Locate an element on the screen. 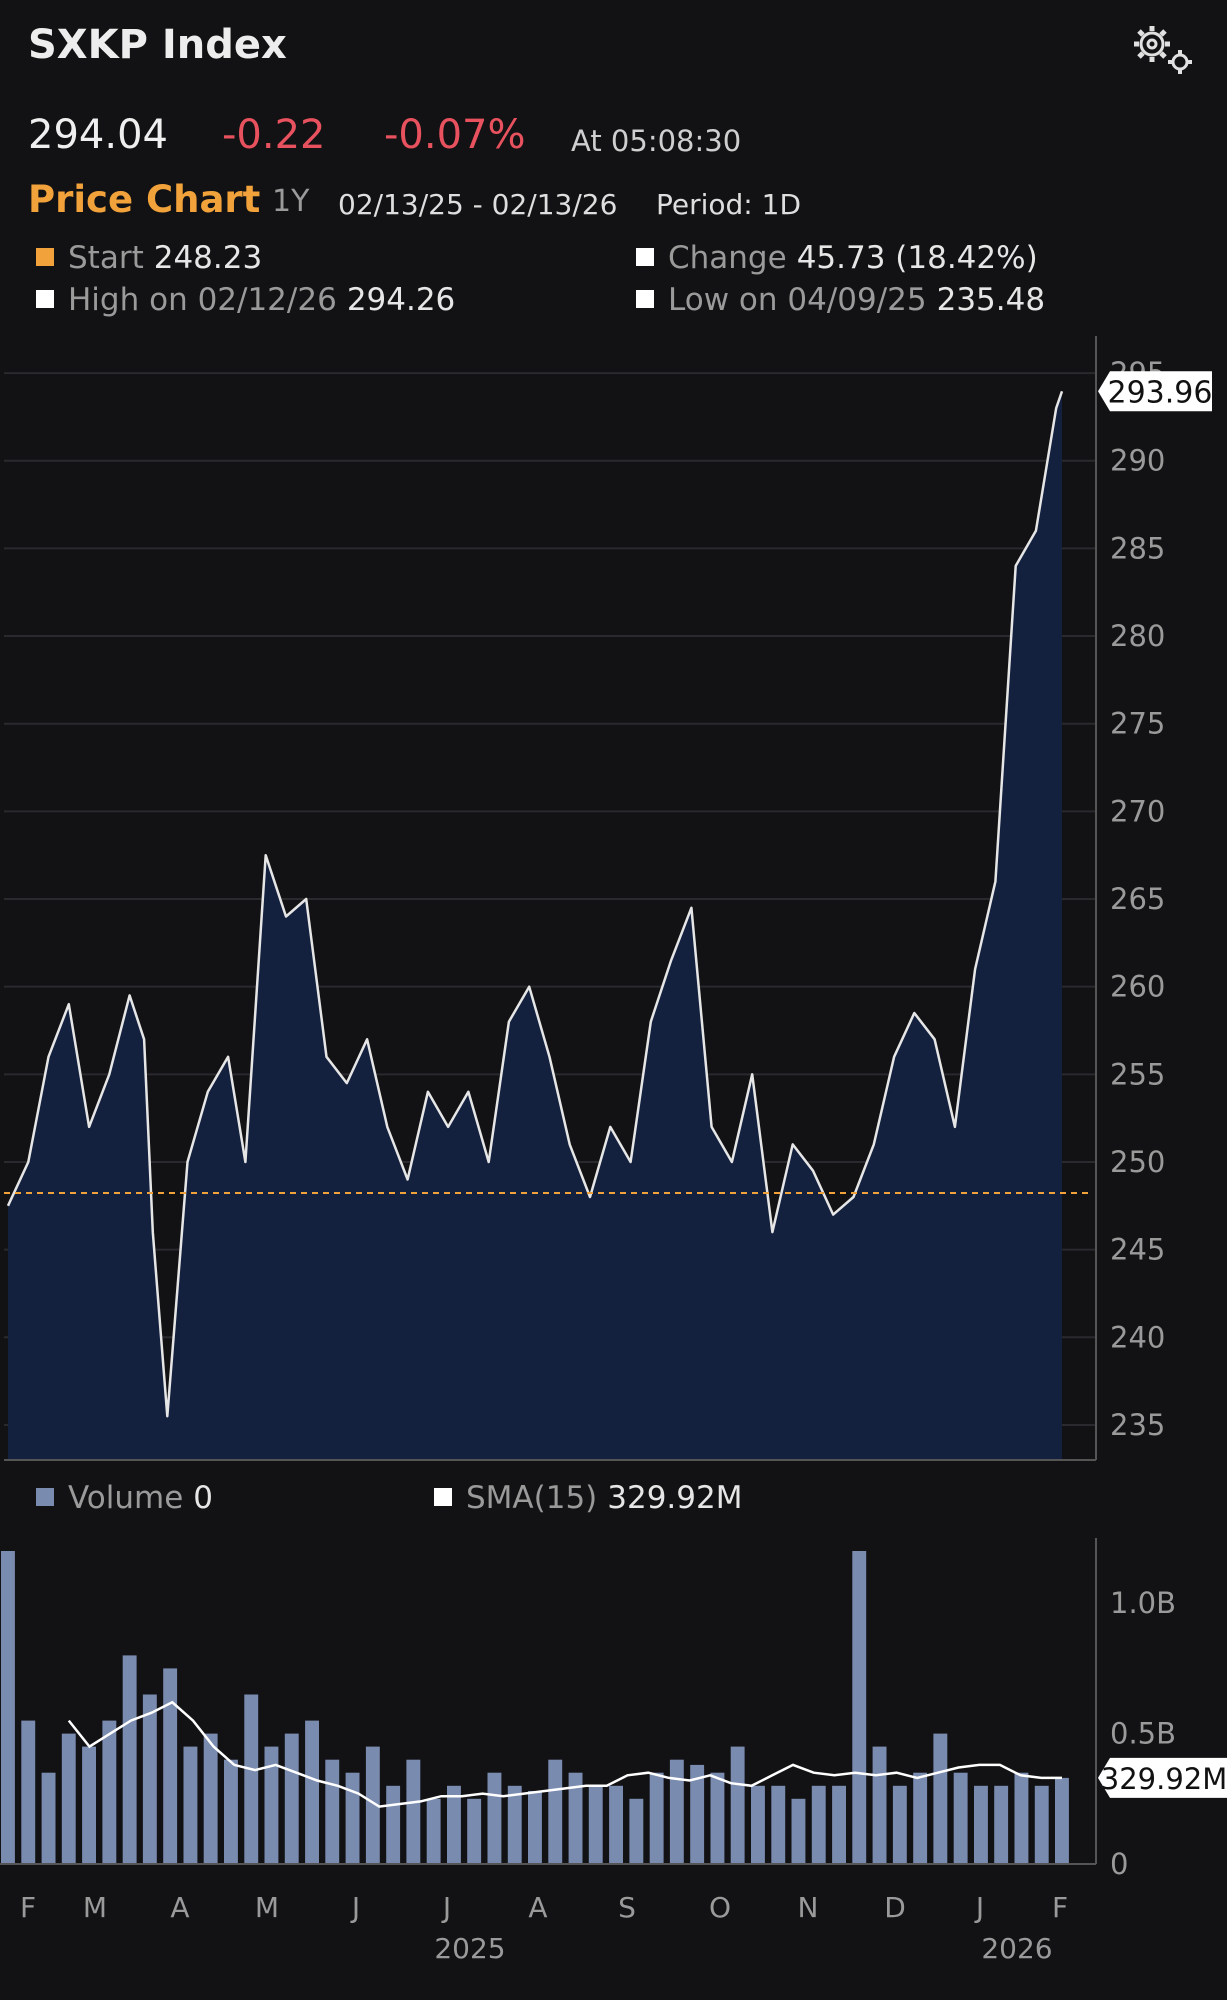 The height and width of the screenshot is (2000, 1227). quote-time: At 05:08:30 is located at coordinates (656, 141).